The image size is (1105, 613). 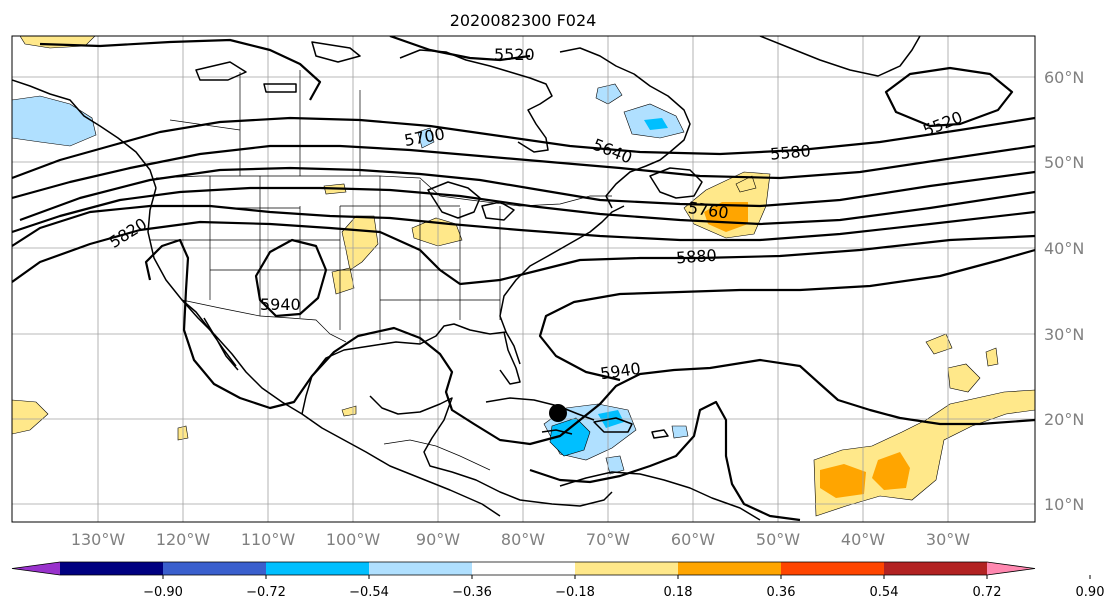 What do you see at coordinates (615, 465) in the screenshot?
I see `shade-caribbean-small-blue` at bounding box center [615, 465].